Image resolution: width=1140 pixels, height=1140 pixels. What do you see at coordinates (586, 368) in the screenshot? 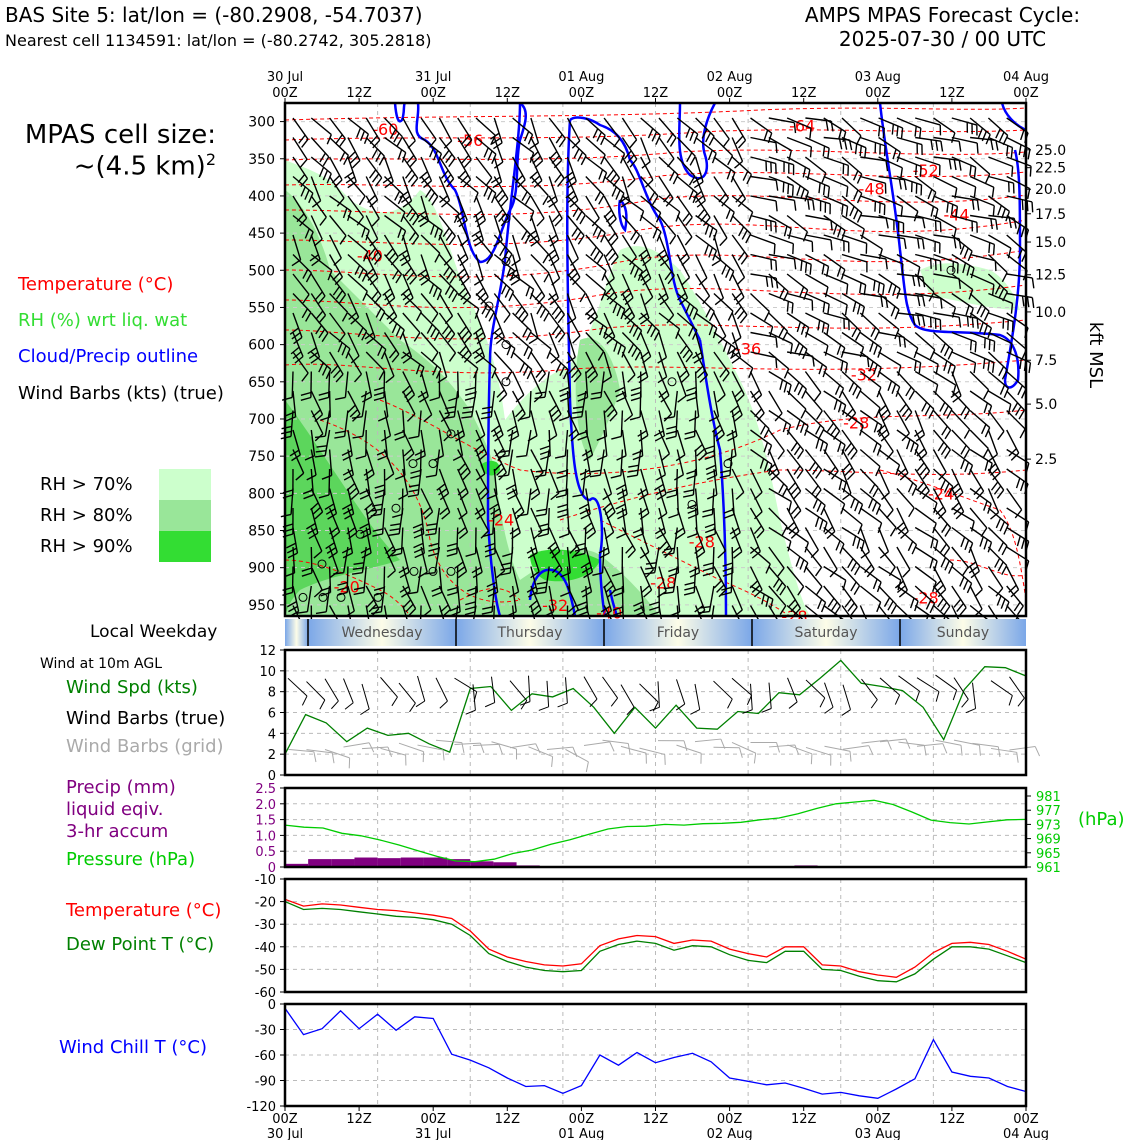
I see `cloud-line` at bounding box center [586, 368].